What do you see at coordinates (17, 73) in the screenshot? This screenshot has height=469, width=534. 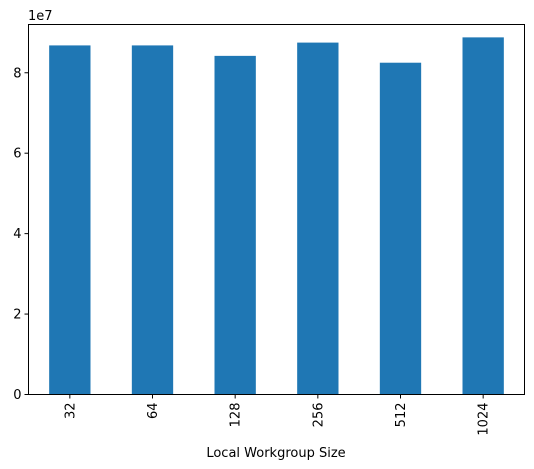 I see `y-tick-label-4: 8` at bounding box center [17, 73].